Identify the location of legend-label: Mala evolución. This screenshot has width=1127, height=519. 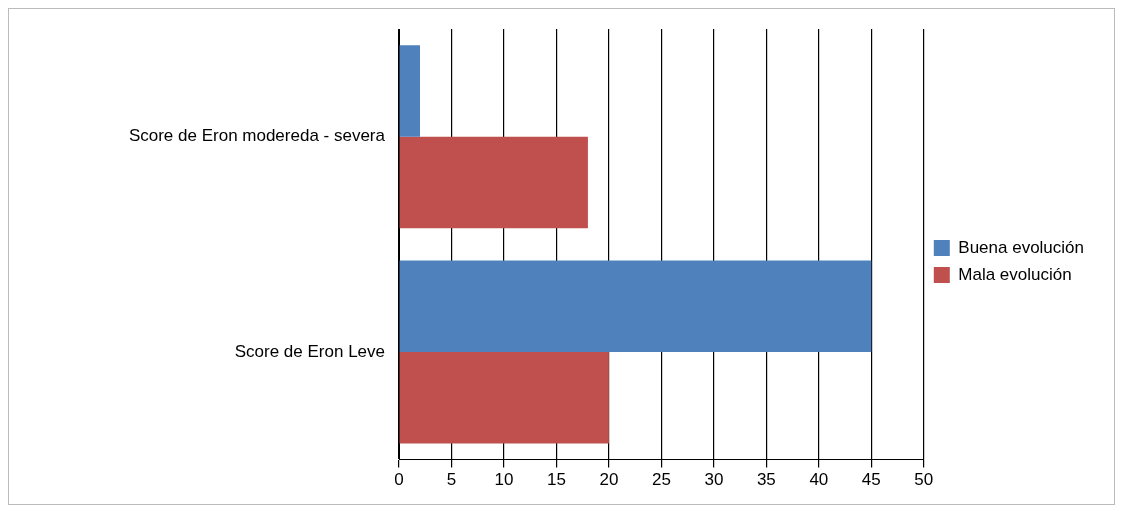
(1015, 274).